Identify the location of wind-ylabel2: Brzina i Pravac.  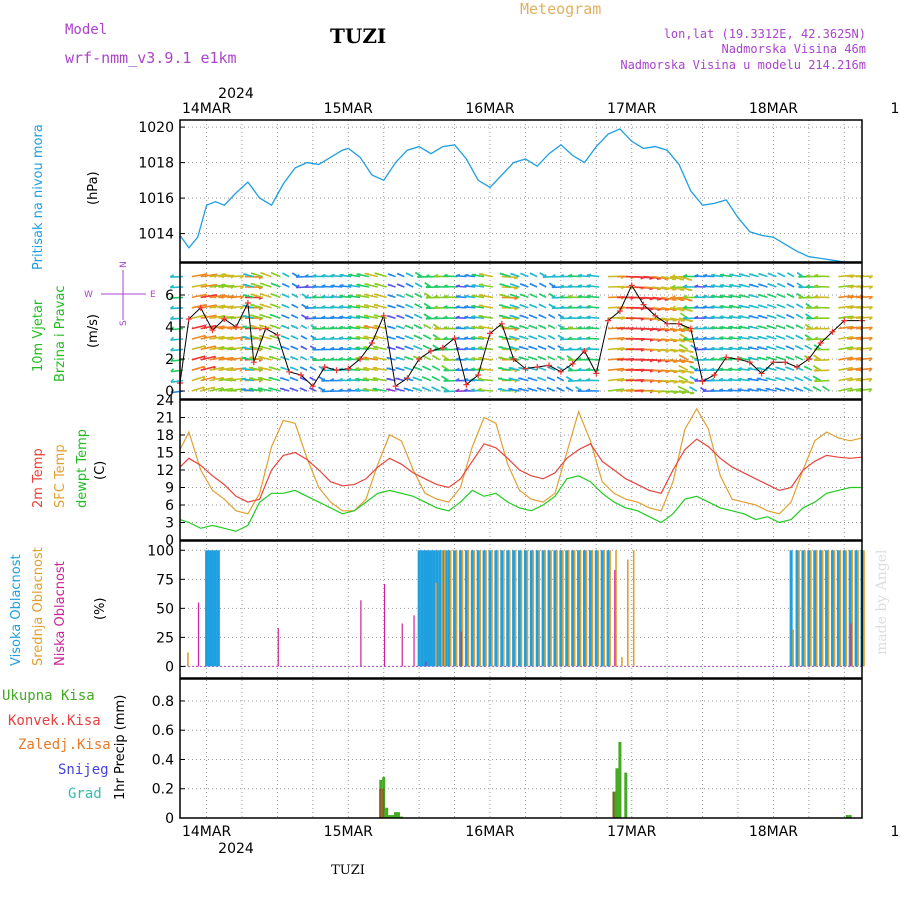
(60, 333).